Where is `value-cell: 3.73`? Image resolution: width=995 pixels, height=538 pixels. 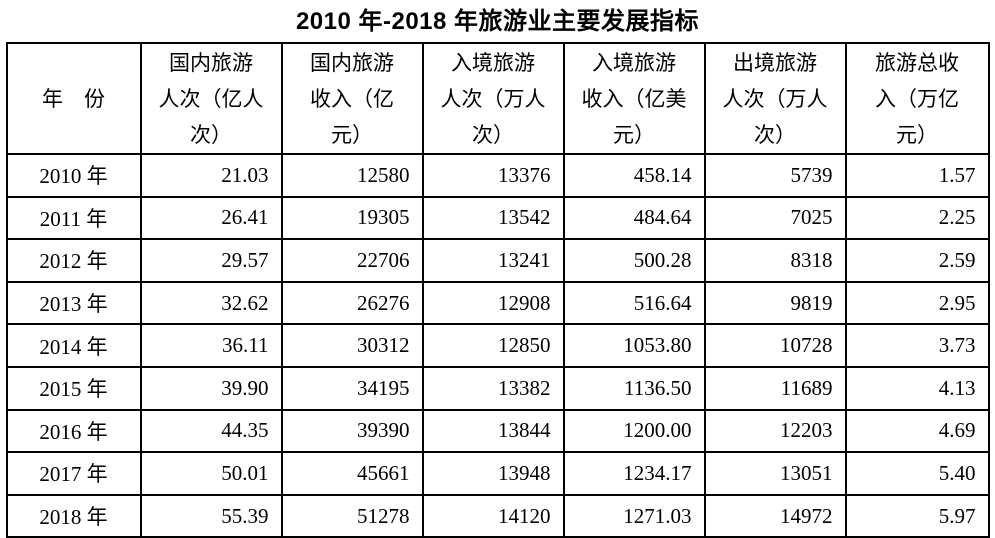 value-cell: 3.73 is located at coordinates (917, 345).